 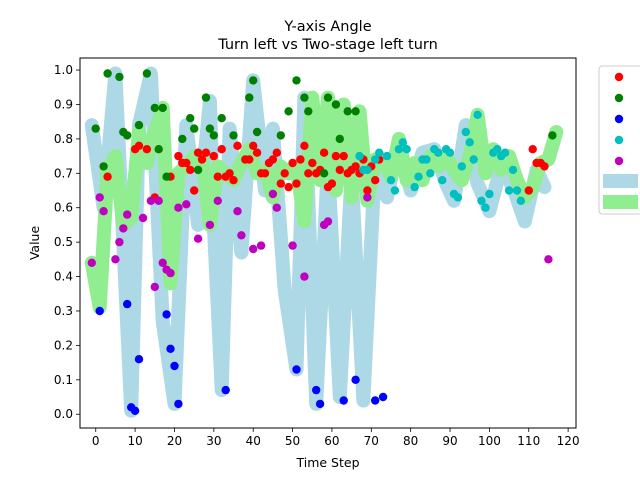 What do you see at coordinates (619, 77) in the screenshot?
I see `legend-marker` at bounding box center [619, 77].